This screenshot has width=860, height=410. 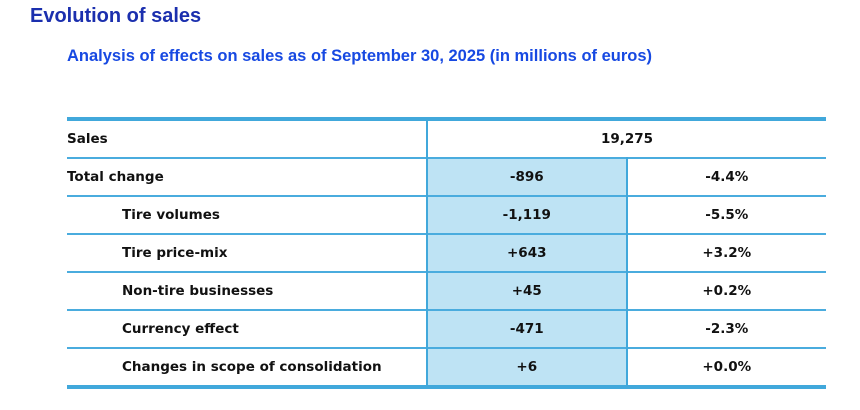 I want to click on table-row: Non-tire businesses +45 +0.2%, so click(x=446, y=291).